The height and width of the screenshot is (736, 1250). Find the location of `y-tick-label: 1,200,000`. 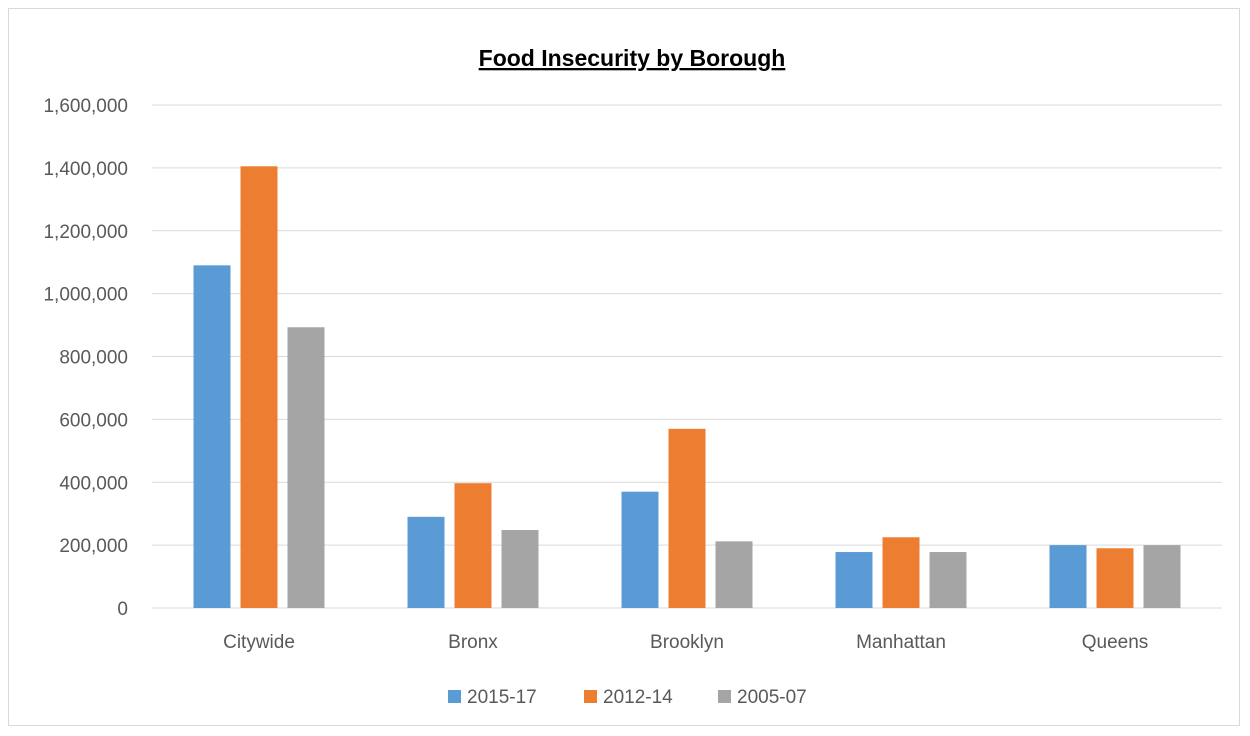

y-tick-label: 1,200,000 is located at coordinates (85, 232).